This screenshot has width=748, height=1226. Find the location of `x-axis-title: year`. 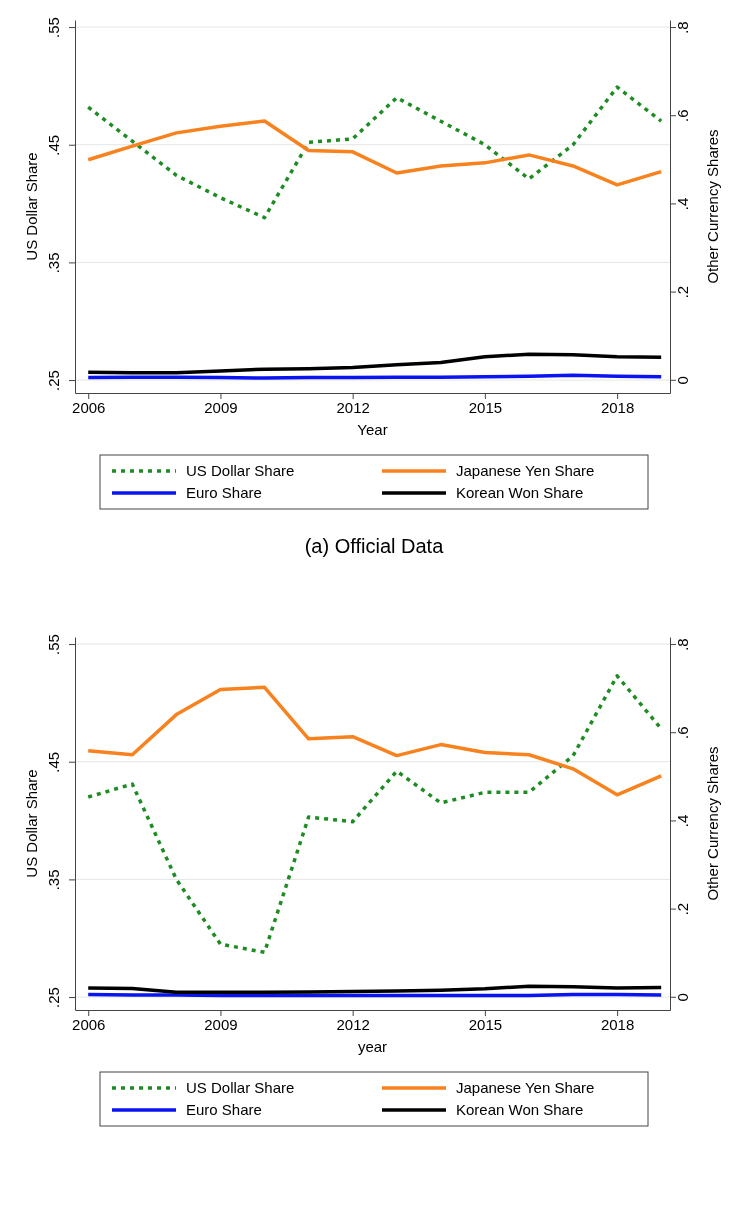

x-axis-title: year is located at coordinates (372, 1046).